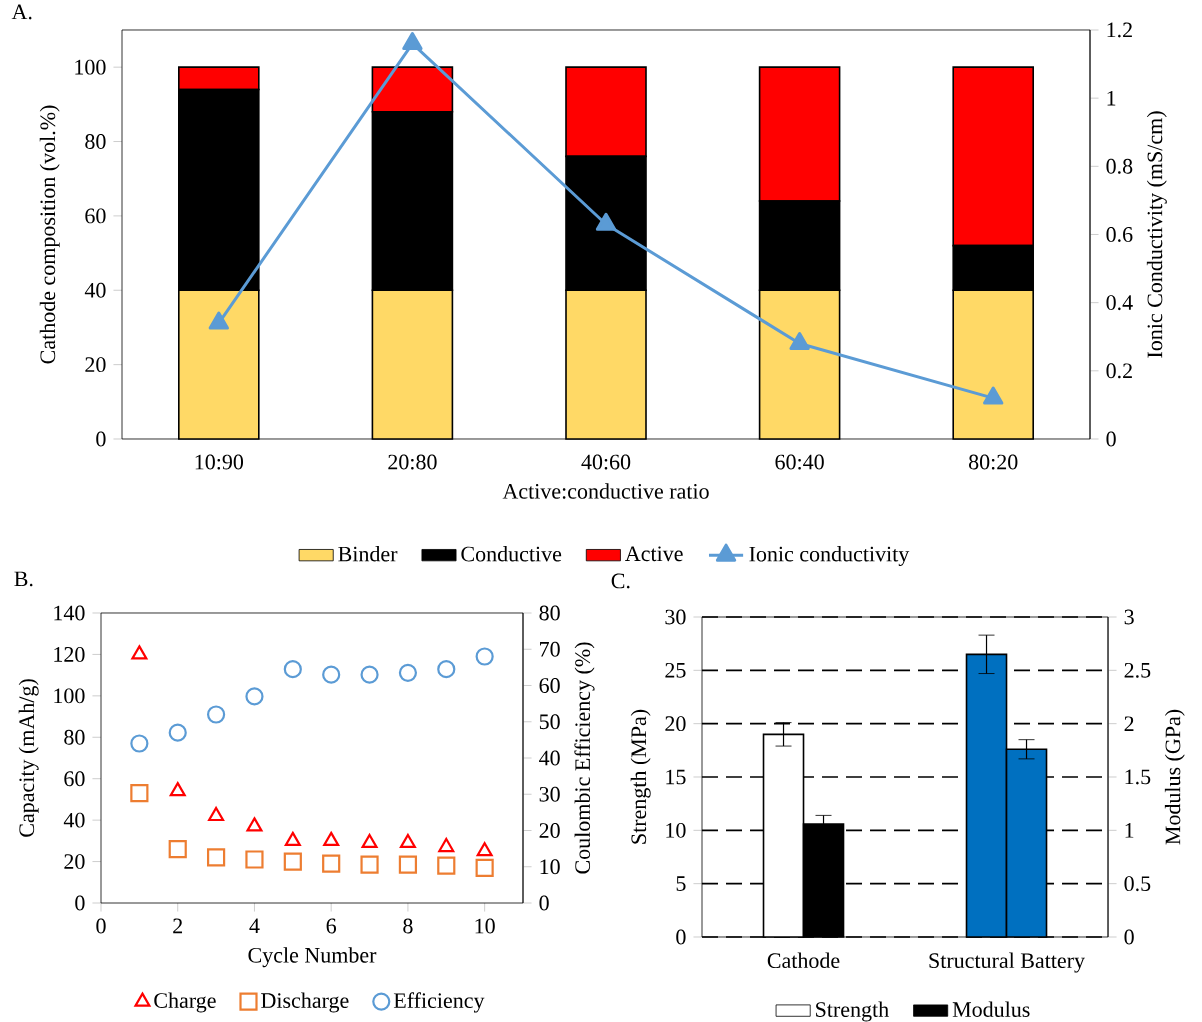 This screenshot has width=1202, height=1022. Describe the element at coordinates (69, 613) in the screenshot. I see `y-tick-label: 140` at that location.